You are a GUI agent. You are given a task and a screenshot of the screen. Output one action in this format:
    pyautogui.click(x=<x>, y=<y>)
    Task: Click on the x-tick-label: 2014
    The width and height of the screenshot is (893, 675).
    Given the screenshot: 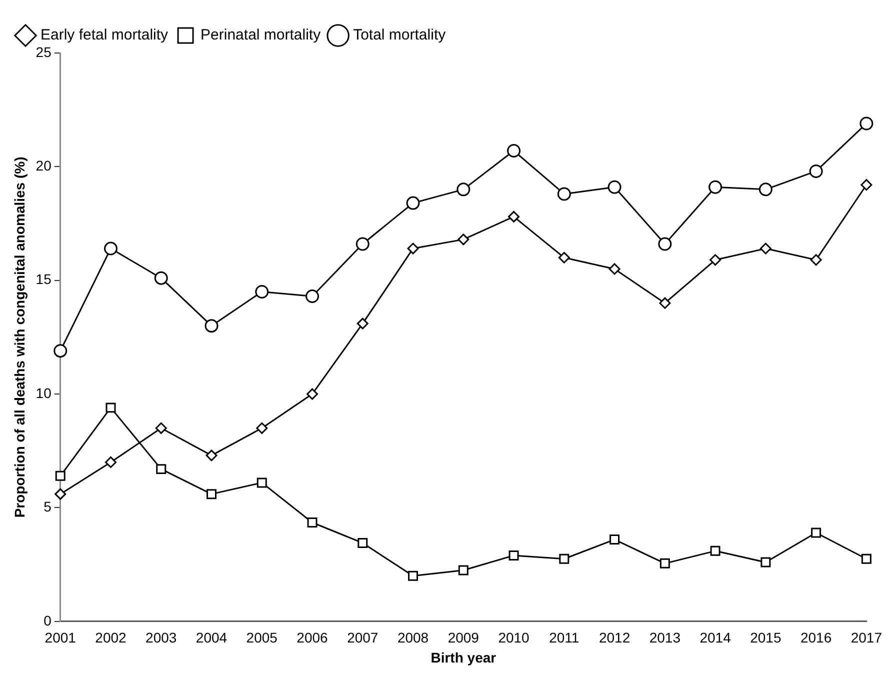 What is the action you would take?
    pyautogui.click(x=716, y=638)
    